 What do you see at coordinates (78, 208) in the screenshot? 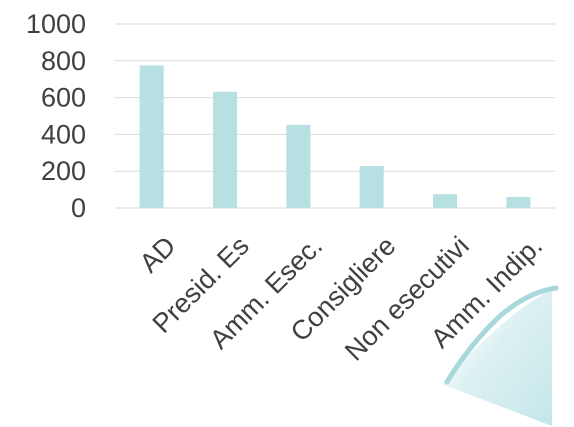
I see `y-tick-label: 0` at bounding box center [78, 208].